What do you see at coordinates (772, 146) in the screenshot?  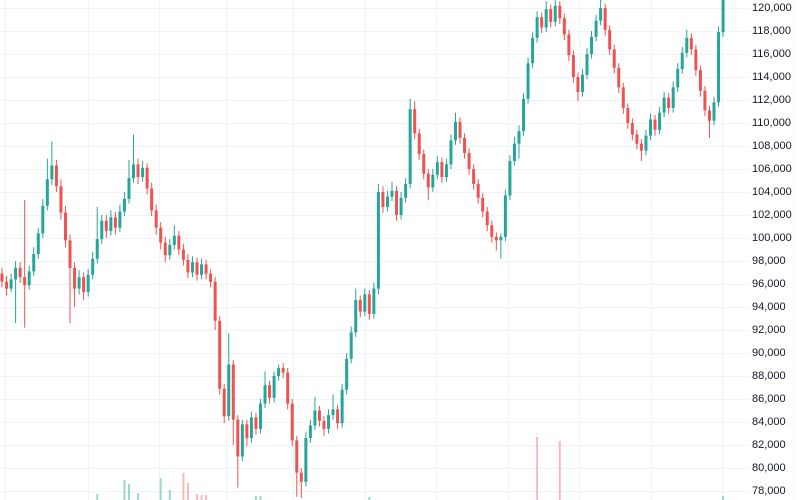 I see `price-axis-label: 108,000` at bounding box center [772, 146].